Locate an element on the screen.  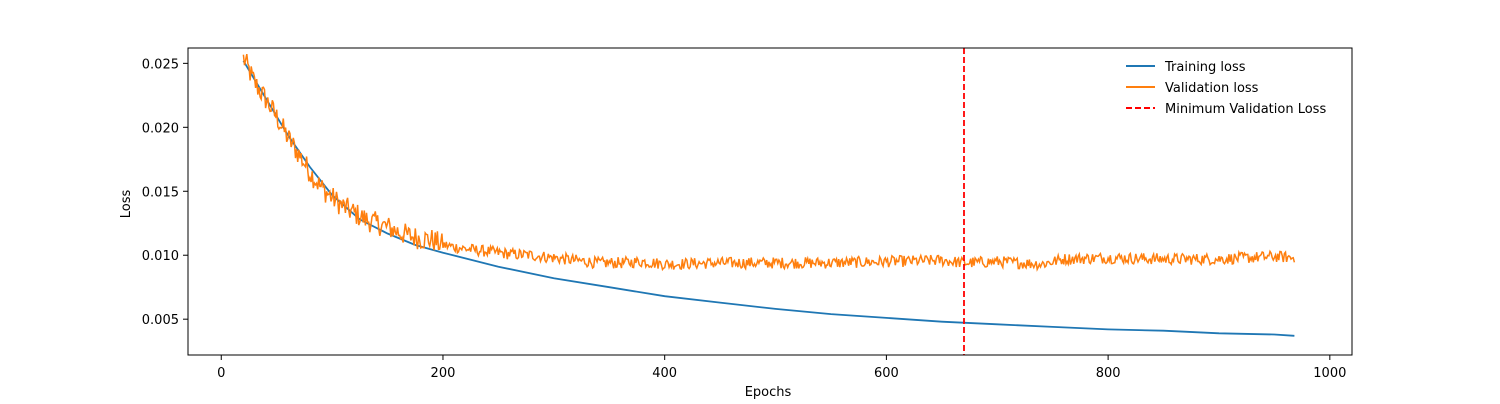
x-tick-label: 0 is located at coordinates (221, 373).